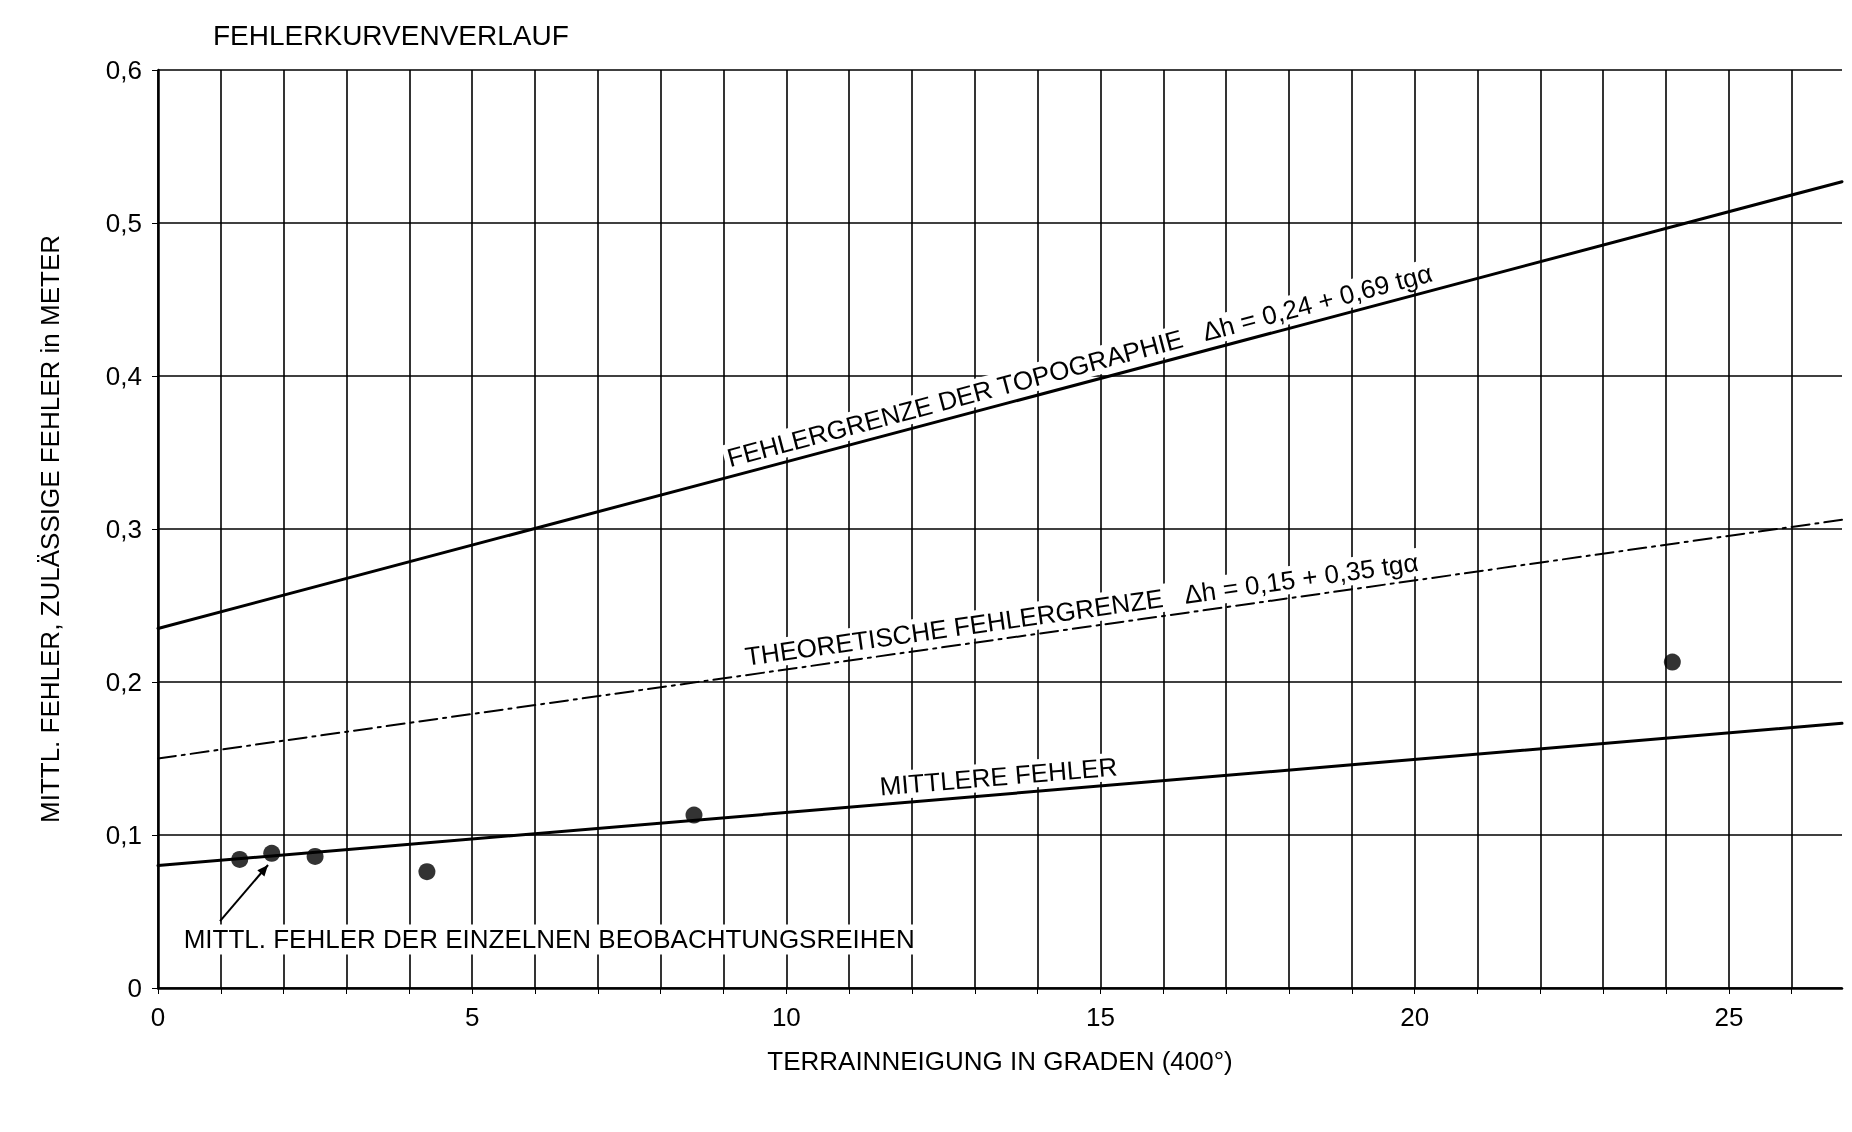 This screenshot has height=1132, width=1852. I want to click on y-tick-label: 0,5, so click(123, 223).